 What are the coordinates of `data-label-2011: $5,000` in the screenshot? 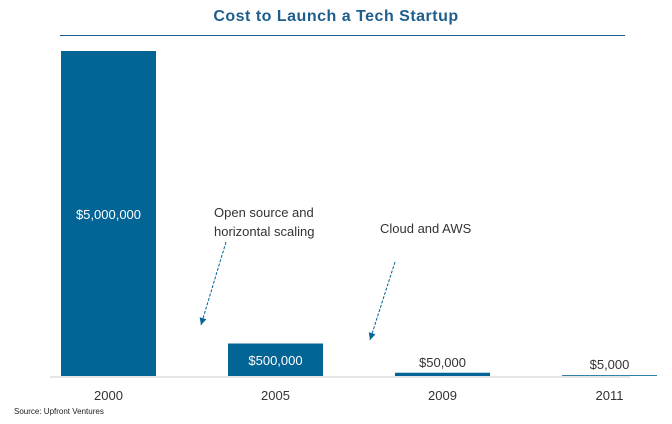 It's located at (610, 364).